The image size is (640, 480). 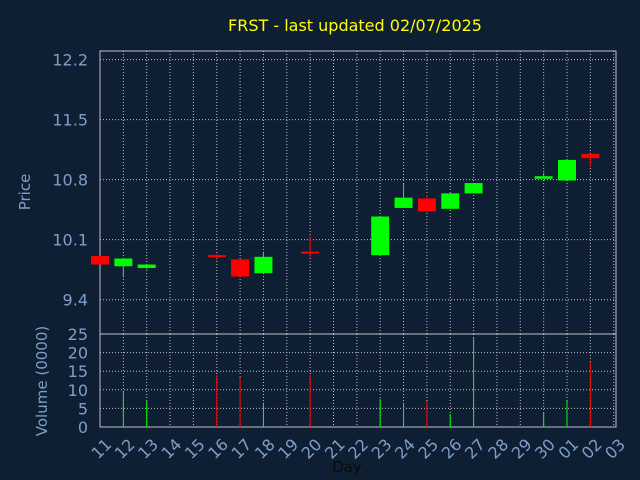 I want to click on volume-axis-label: Volume (0000), so click(x=42, y=381).